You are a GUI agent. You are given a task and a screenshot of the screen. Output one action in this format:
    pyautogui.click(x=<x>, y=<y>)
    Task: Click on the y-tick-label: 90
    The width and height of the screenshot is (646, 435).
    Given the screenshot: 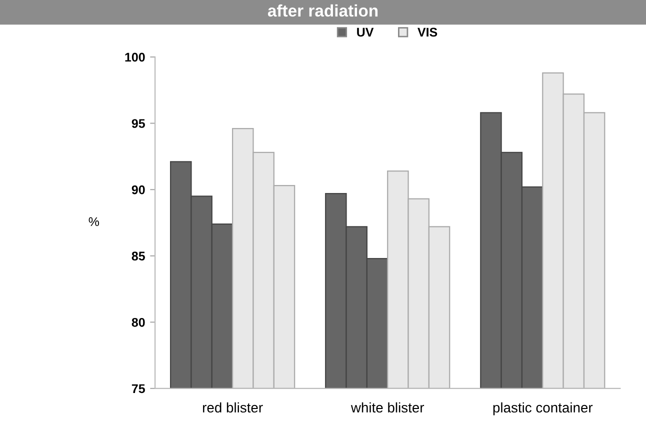 What is the action you would take?
    pyautogui.click(x=138, y=189)
    